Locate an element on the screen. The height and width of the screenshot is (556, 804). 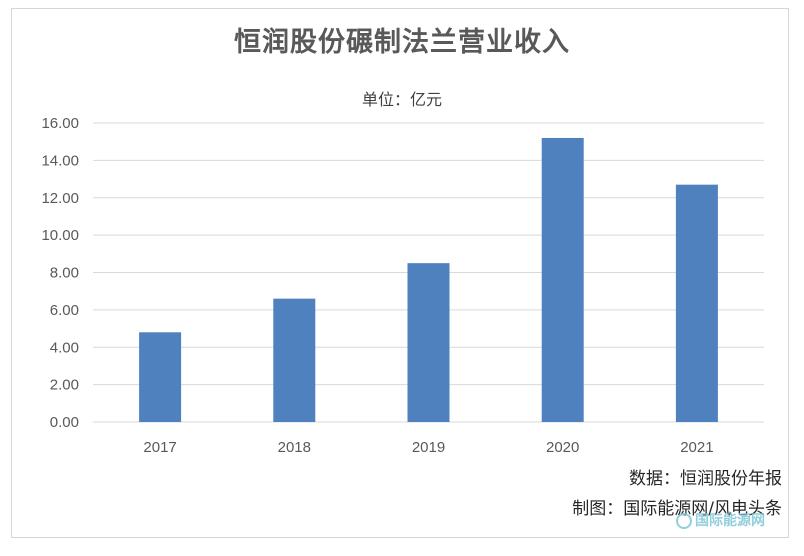
x-axis-ticks: 2017 2018 2019 2020 2021 is located at coordinates (428, 447).